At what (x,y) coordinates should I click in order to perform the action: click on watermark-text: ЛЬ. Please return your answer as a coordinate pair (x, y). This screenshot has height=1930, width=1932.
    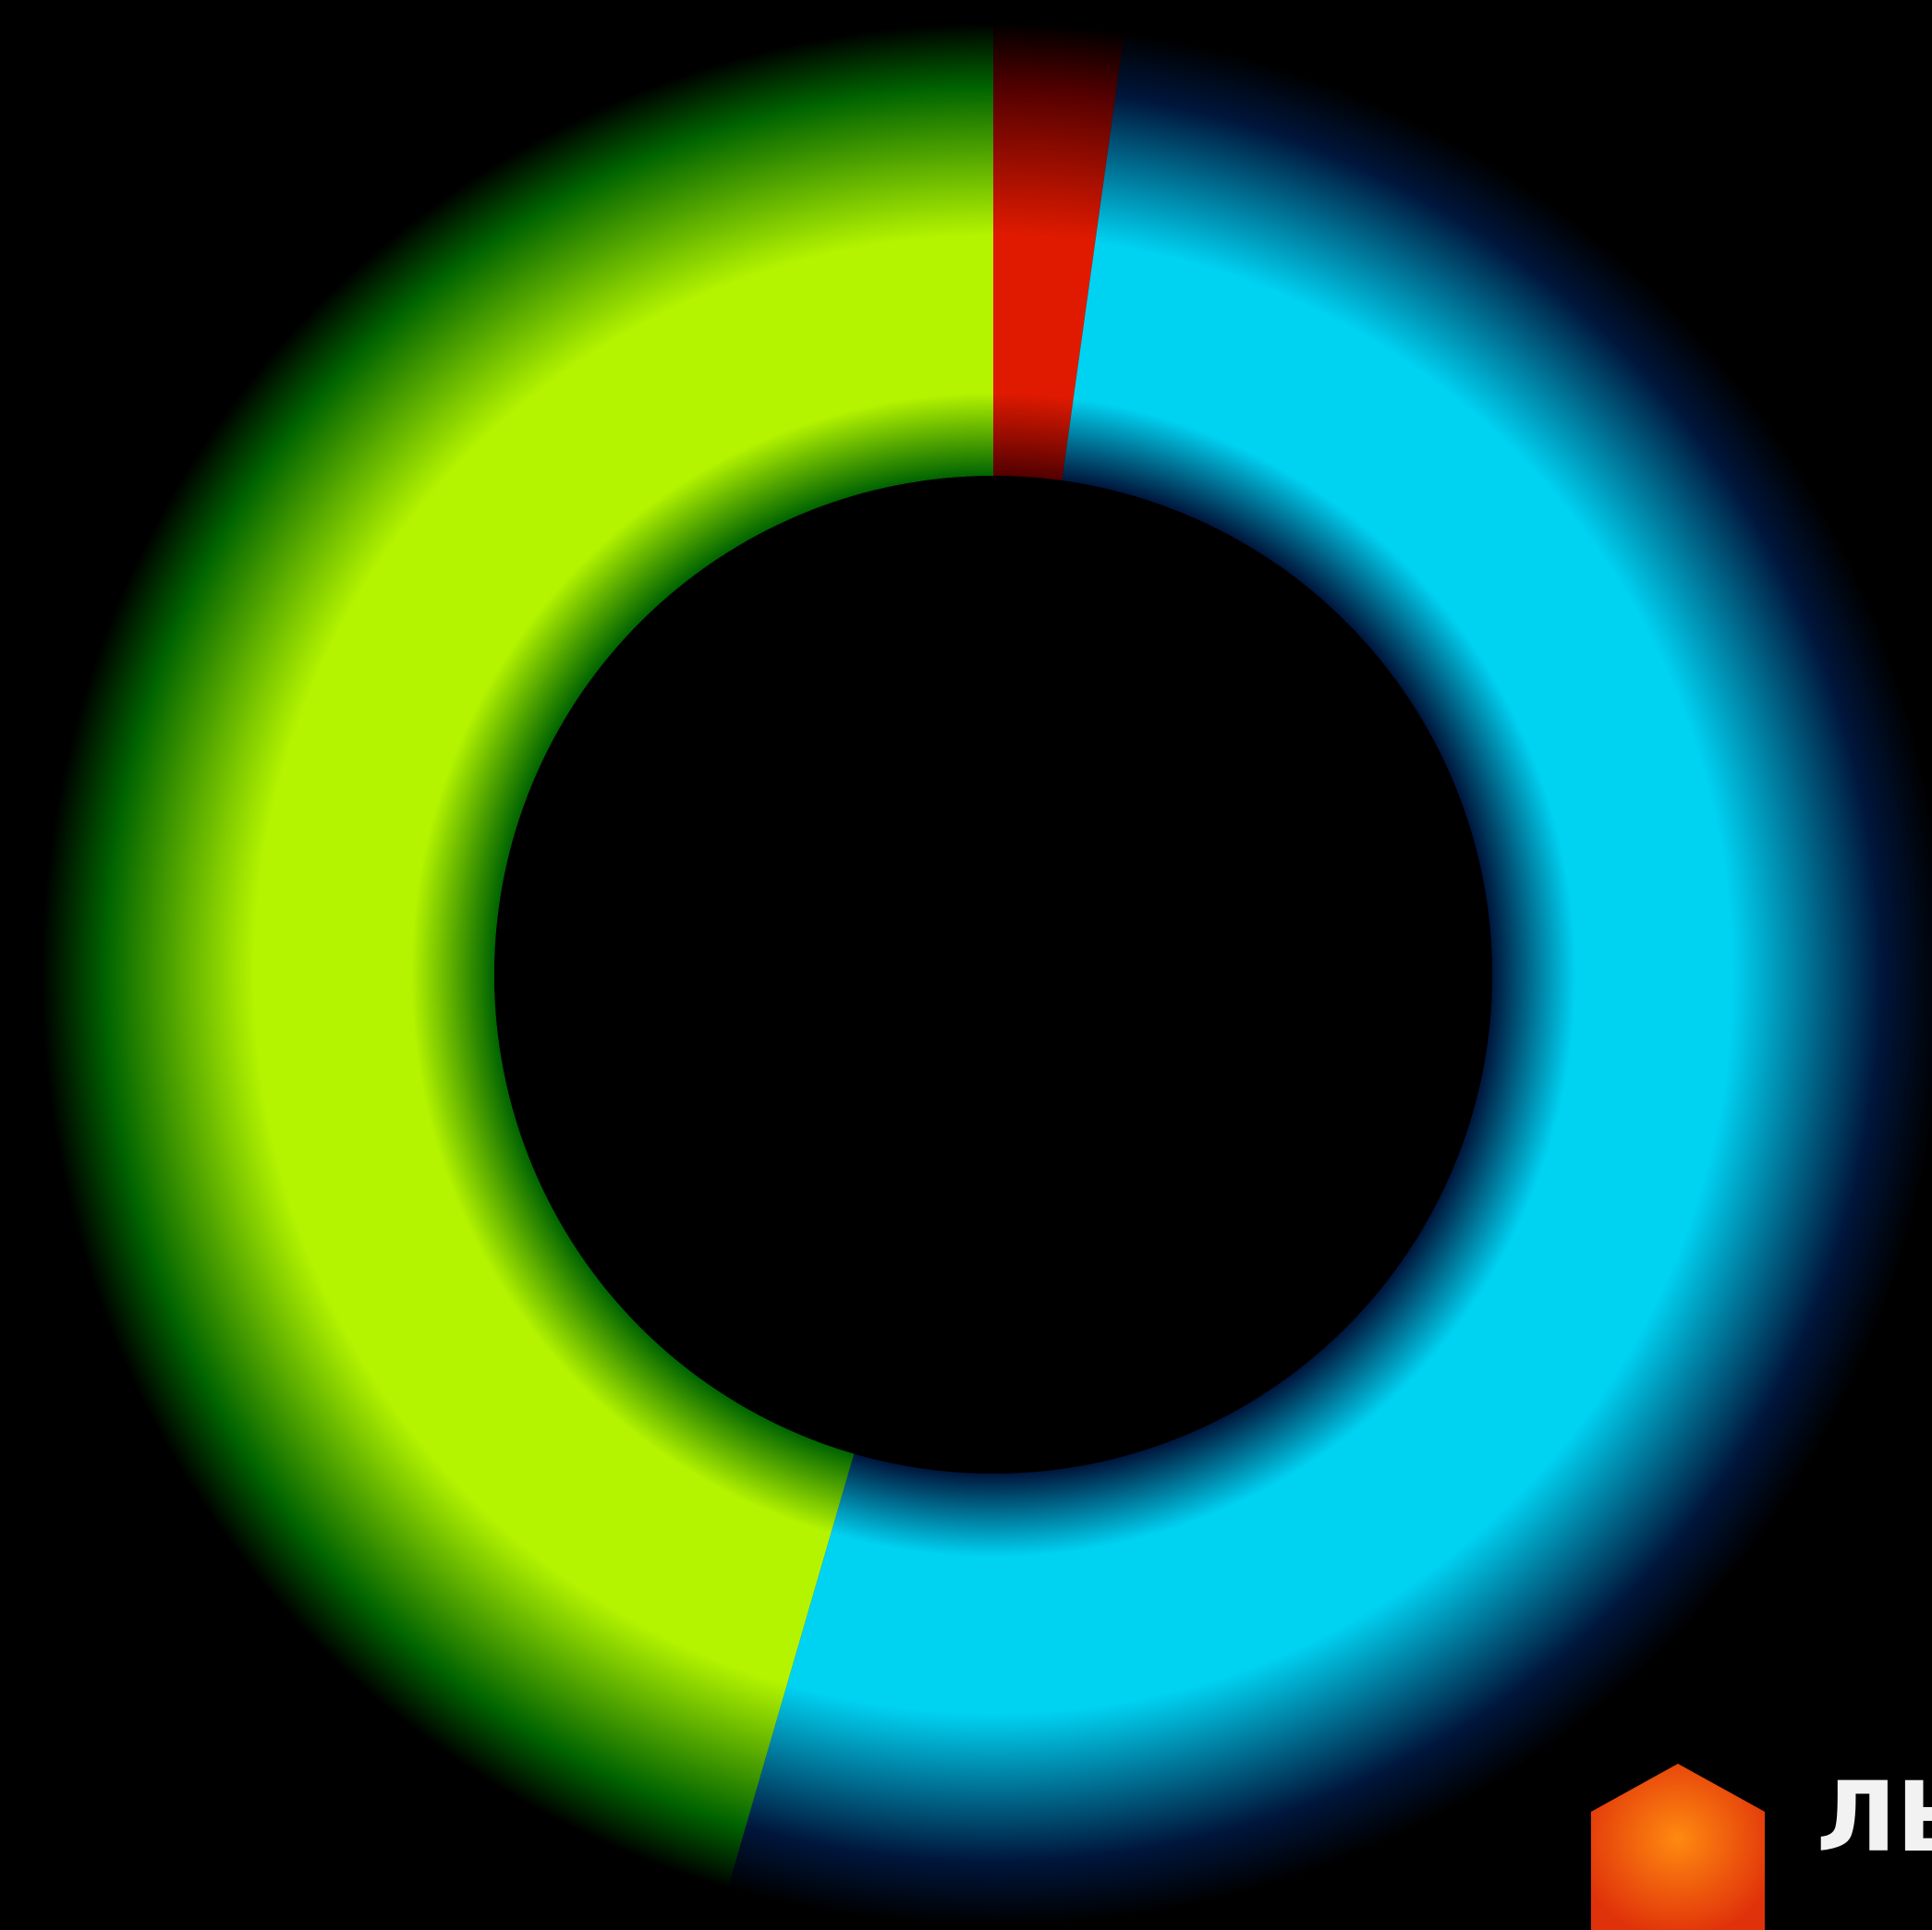
    Looking at the image, I should click on (1874, 1817).